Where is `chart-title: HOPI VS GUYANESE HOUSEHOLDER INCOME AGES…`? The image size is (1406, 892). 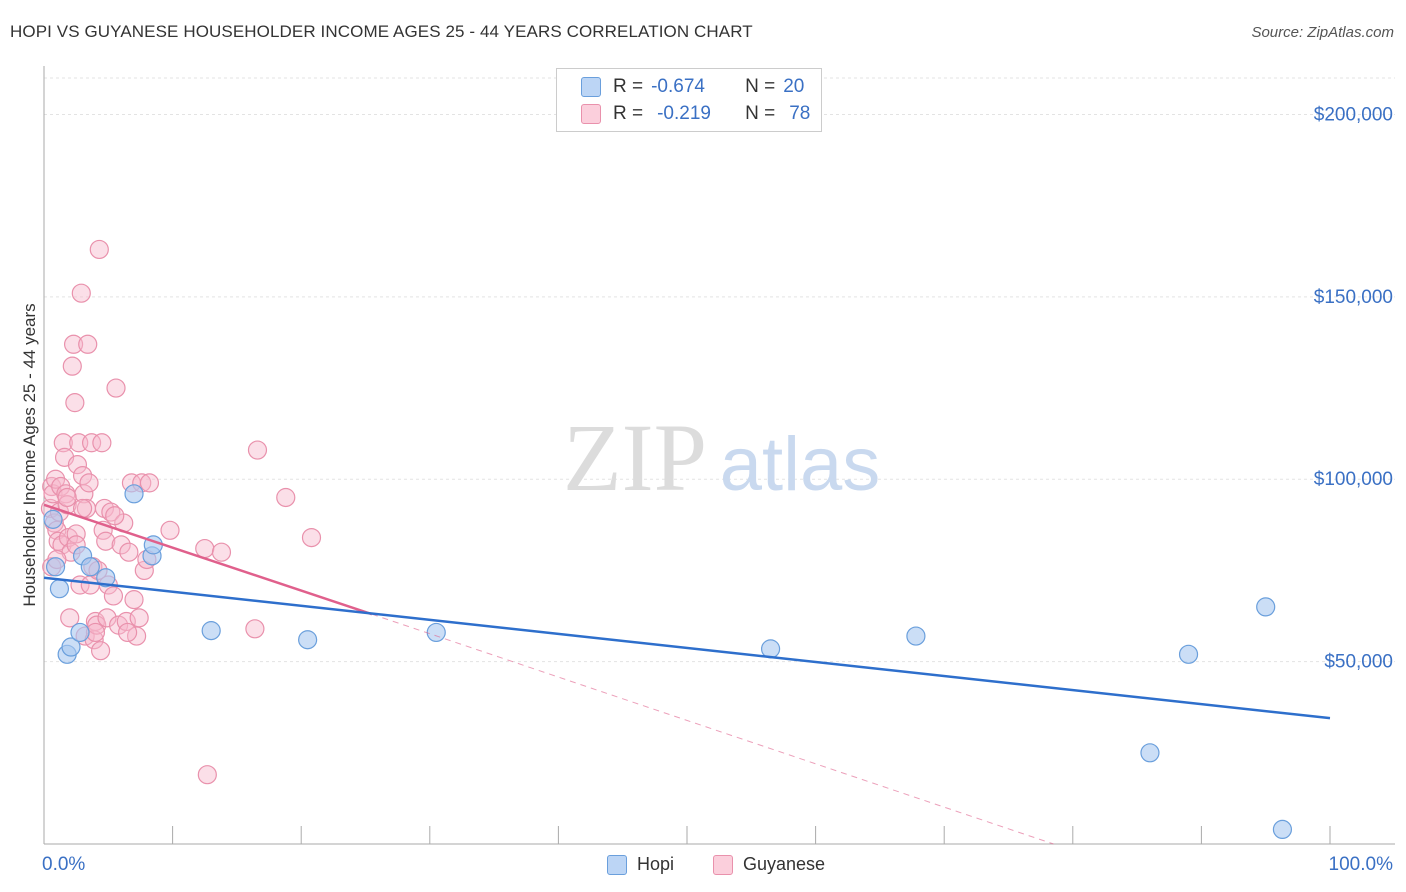 chart-title: HOPI VS GUYANESE HOUSEHOLDER INCOME AGES… is located at coordinates (381, 31).